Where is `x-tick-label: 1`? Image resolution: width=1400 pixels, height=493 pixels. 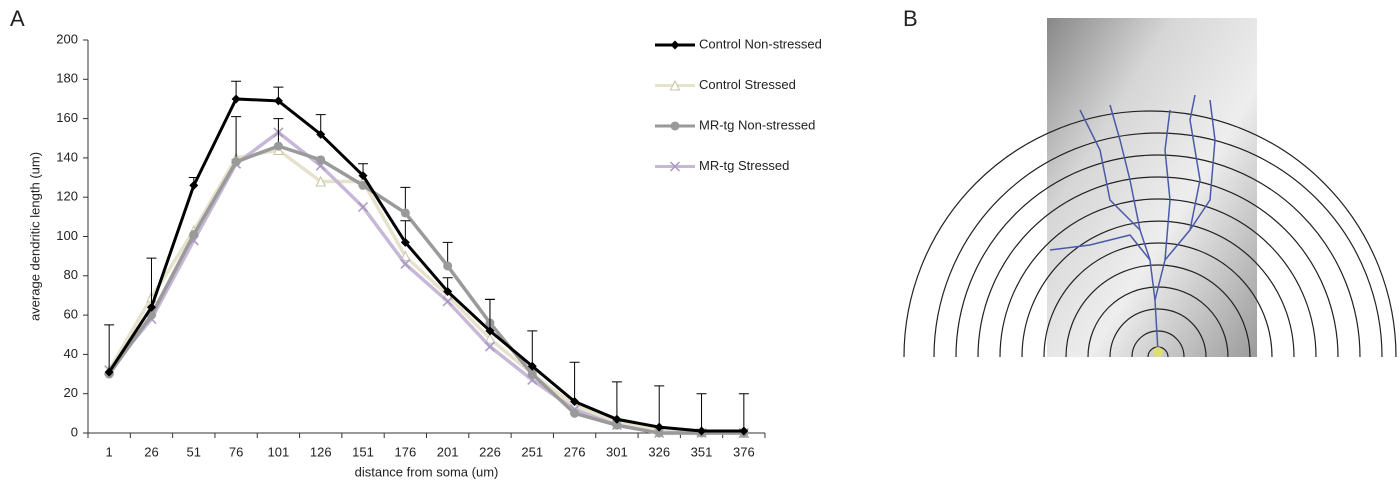 x-tick-label: 1 is located at coordinates (109, 451).